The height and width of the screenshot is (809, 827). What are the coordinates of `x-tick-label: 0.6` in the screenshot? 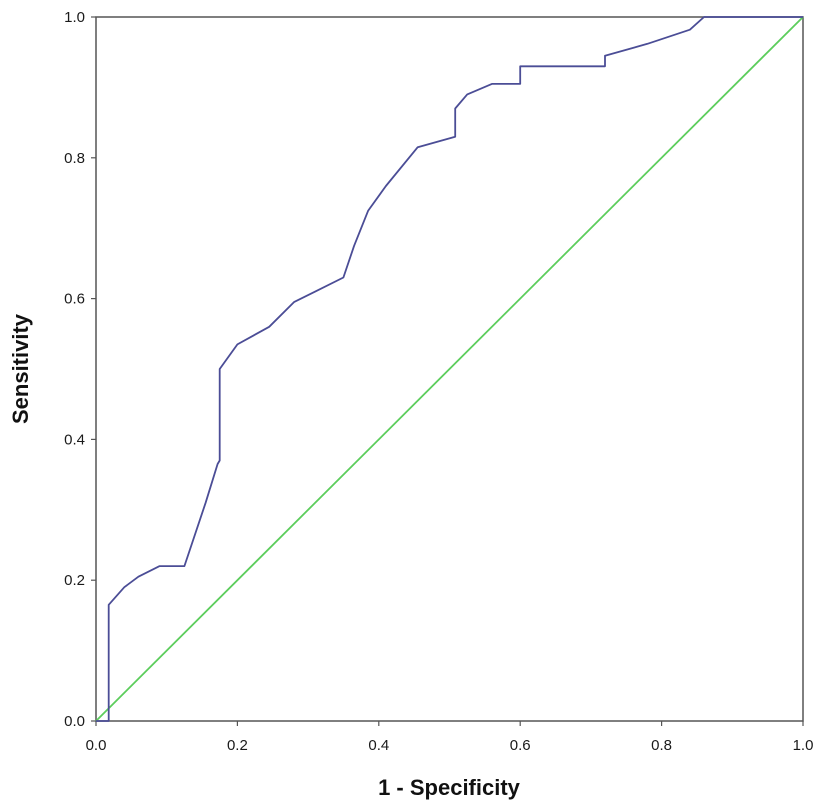 It's located at (520, 745).